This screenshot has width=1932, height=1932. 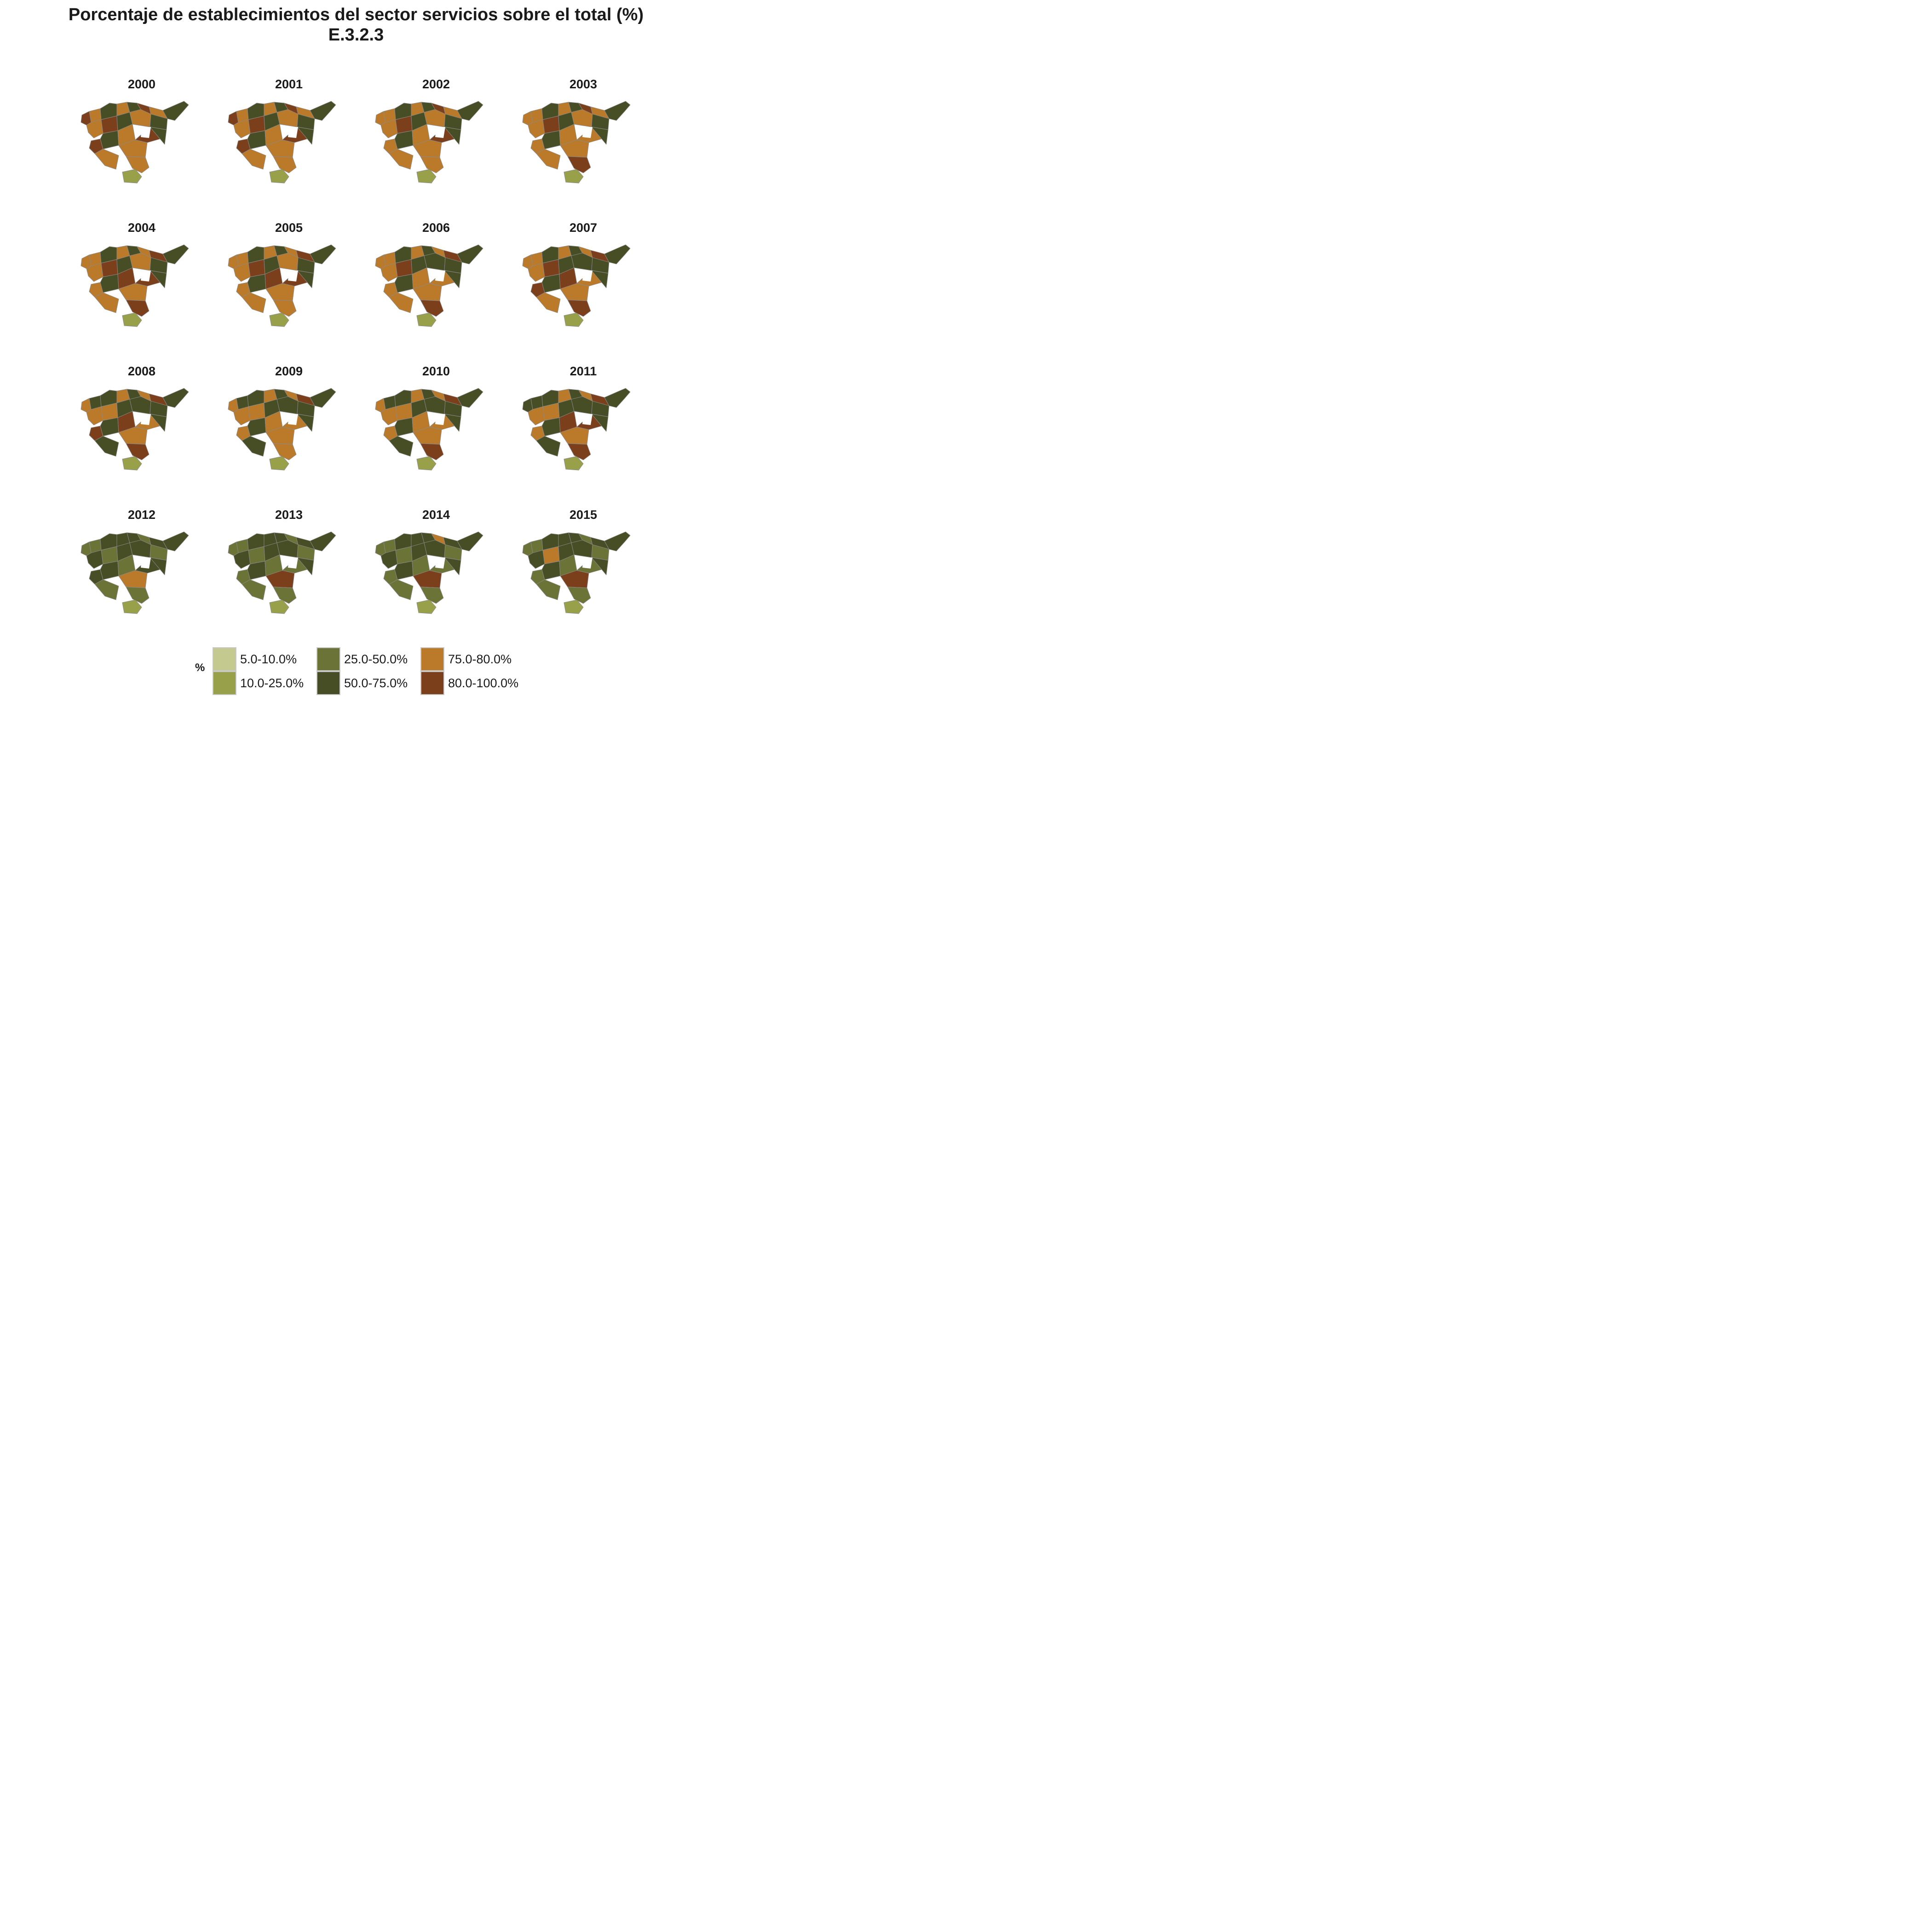 I want to click on legend-item-4: 50.0-75.0%, so click(x=362, y=683).